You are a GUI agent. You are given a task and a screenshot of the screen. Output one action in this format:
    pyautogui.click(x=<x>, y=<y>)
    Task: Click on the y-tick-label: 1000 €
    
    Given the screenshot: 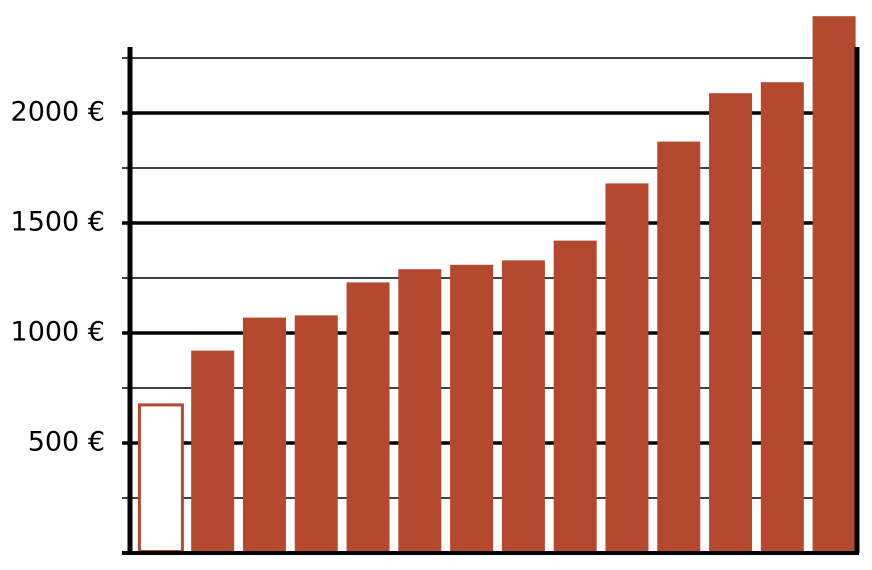 What is the action you would take?
    pyautogui.click(x=58, y=332)
    